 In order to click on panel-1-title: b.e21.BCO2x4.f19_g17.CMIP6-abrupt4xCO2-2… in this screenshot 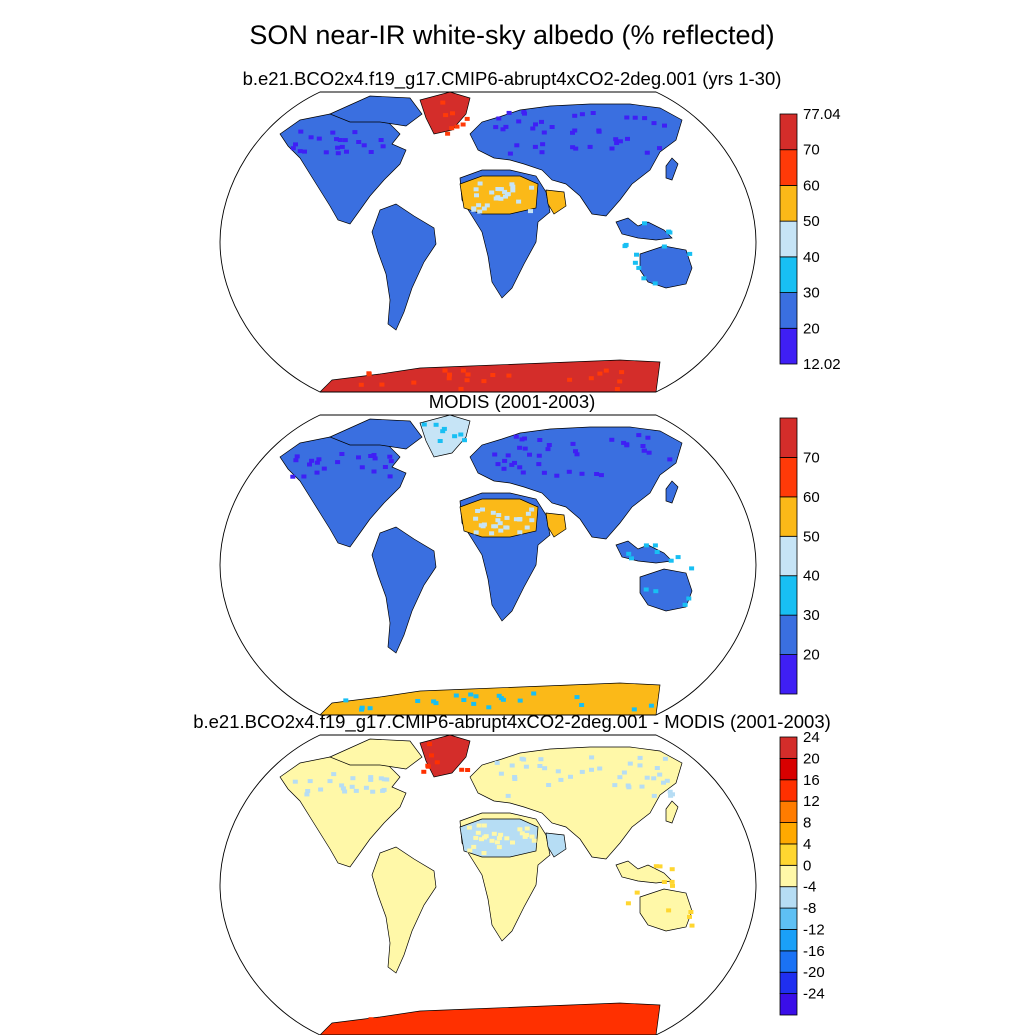, I will do `click(512, 78)`.